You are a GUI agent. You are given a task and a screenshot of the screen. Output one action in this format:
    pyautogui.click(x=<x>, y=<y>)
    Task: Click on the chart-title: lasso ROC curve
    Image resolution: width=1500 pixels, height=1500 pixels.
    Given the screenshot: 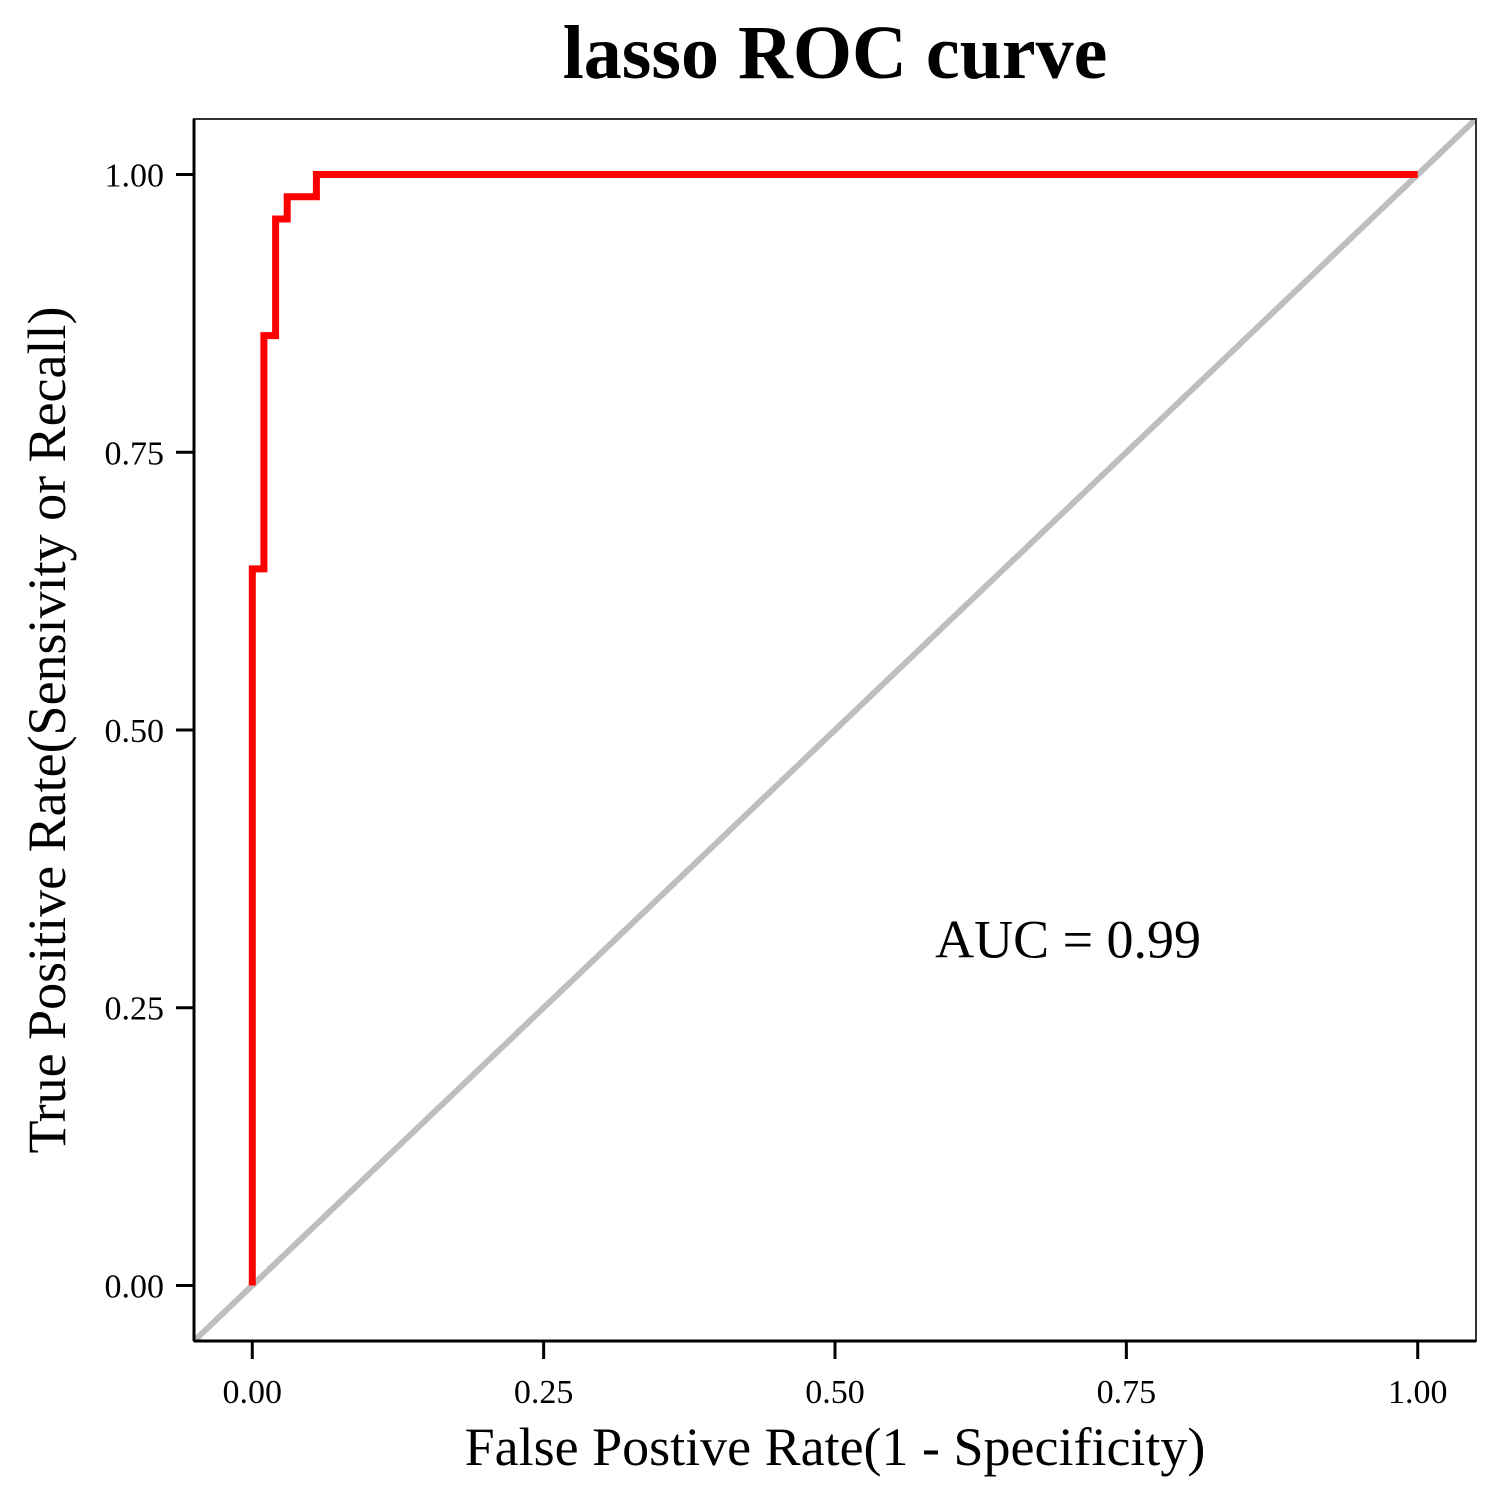 What is the action you would take?
    pyautogui.click(x=835, y=53)
    